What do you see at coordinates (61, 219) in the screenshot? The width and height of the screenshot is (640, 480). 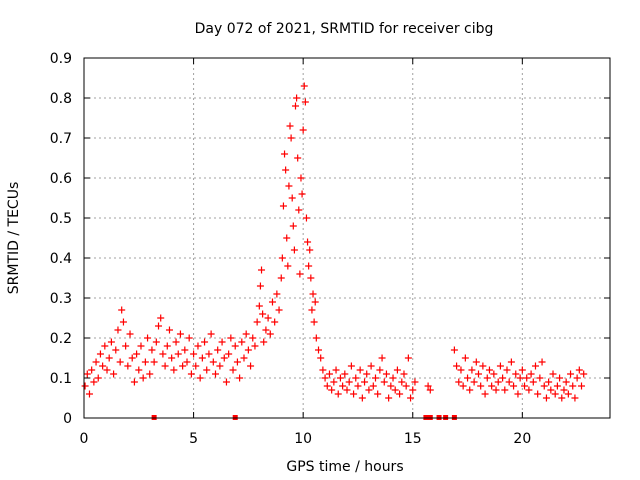 I see `y-tick-label: 0.5` at bounding box center [61, 219].